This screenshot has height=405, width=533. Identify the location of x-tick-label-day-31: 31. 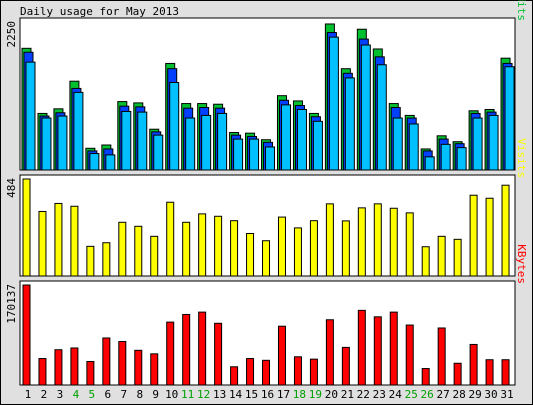
(506, 394).